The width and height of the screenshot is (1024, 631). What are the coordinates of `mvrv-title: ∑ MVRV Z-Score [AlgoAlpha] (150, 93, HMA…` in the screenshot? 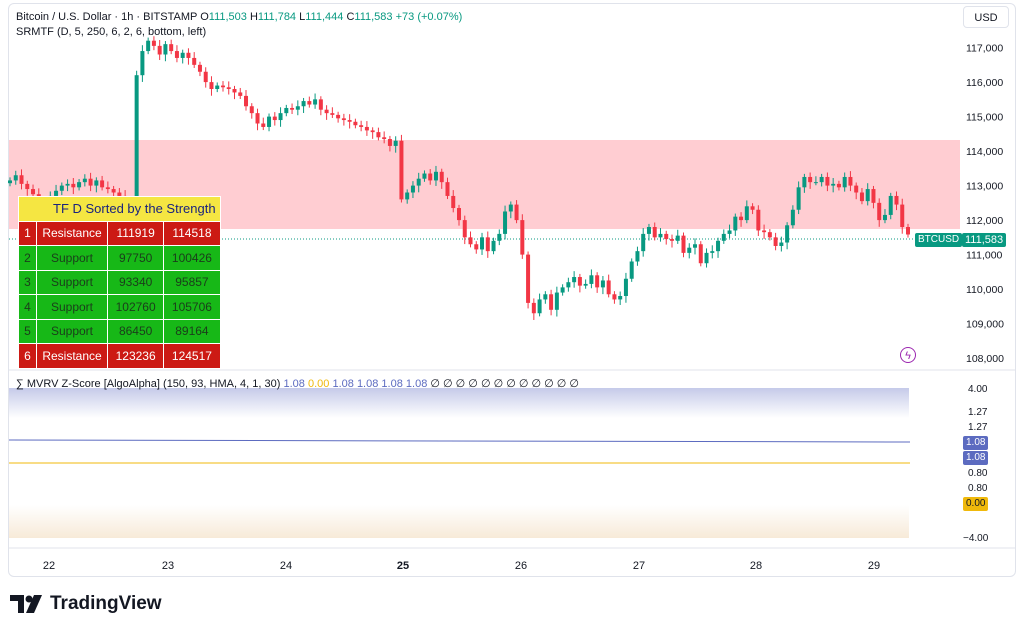 It's located at (148, 384).